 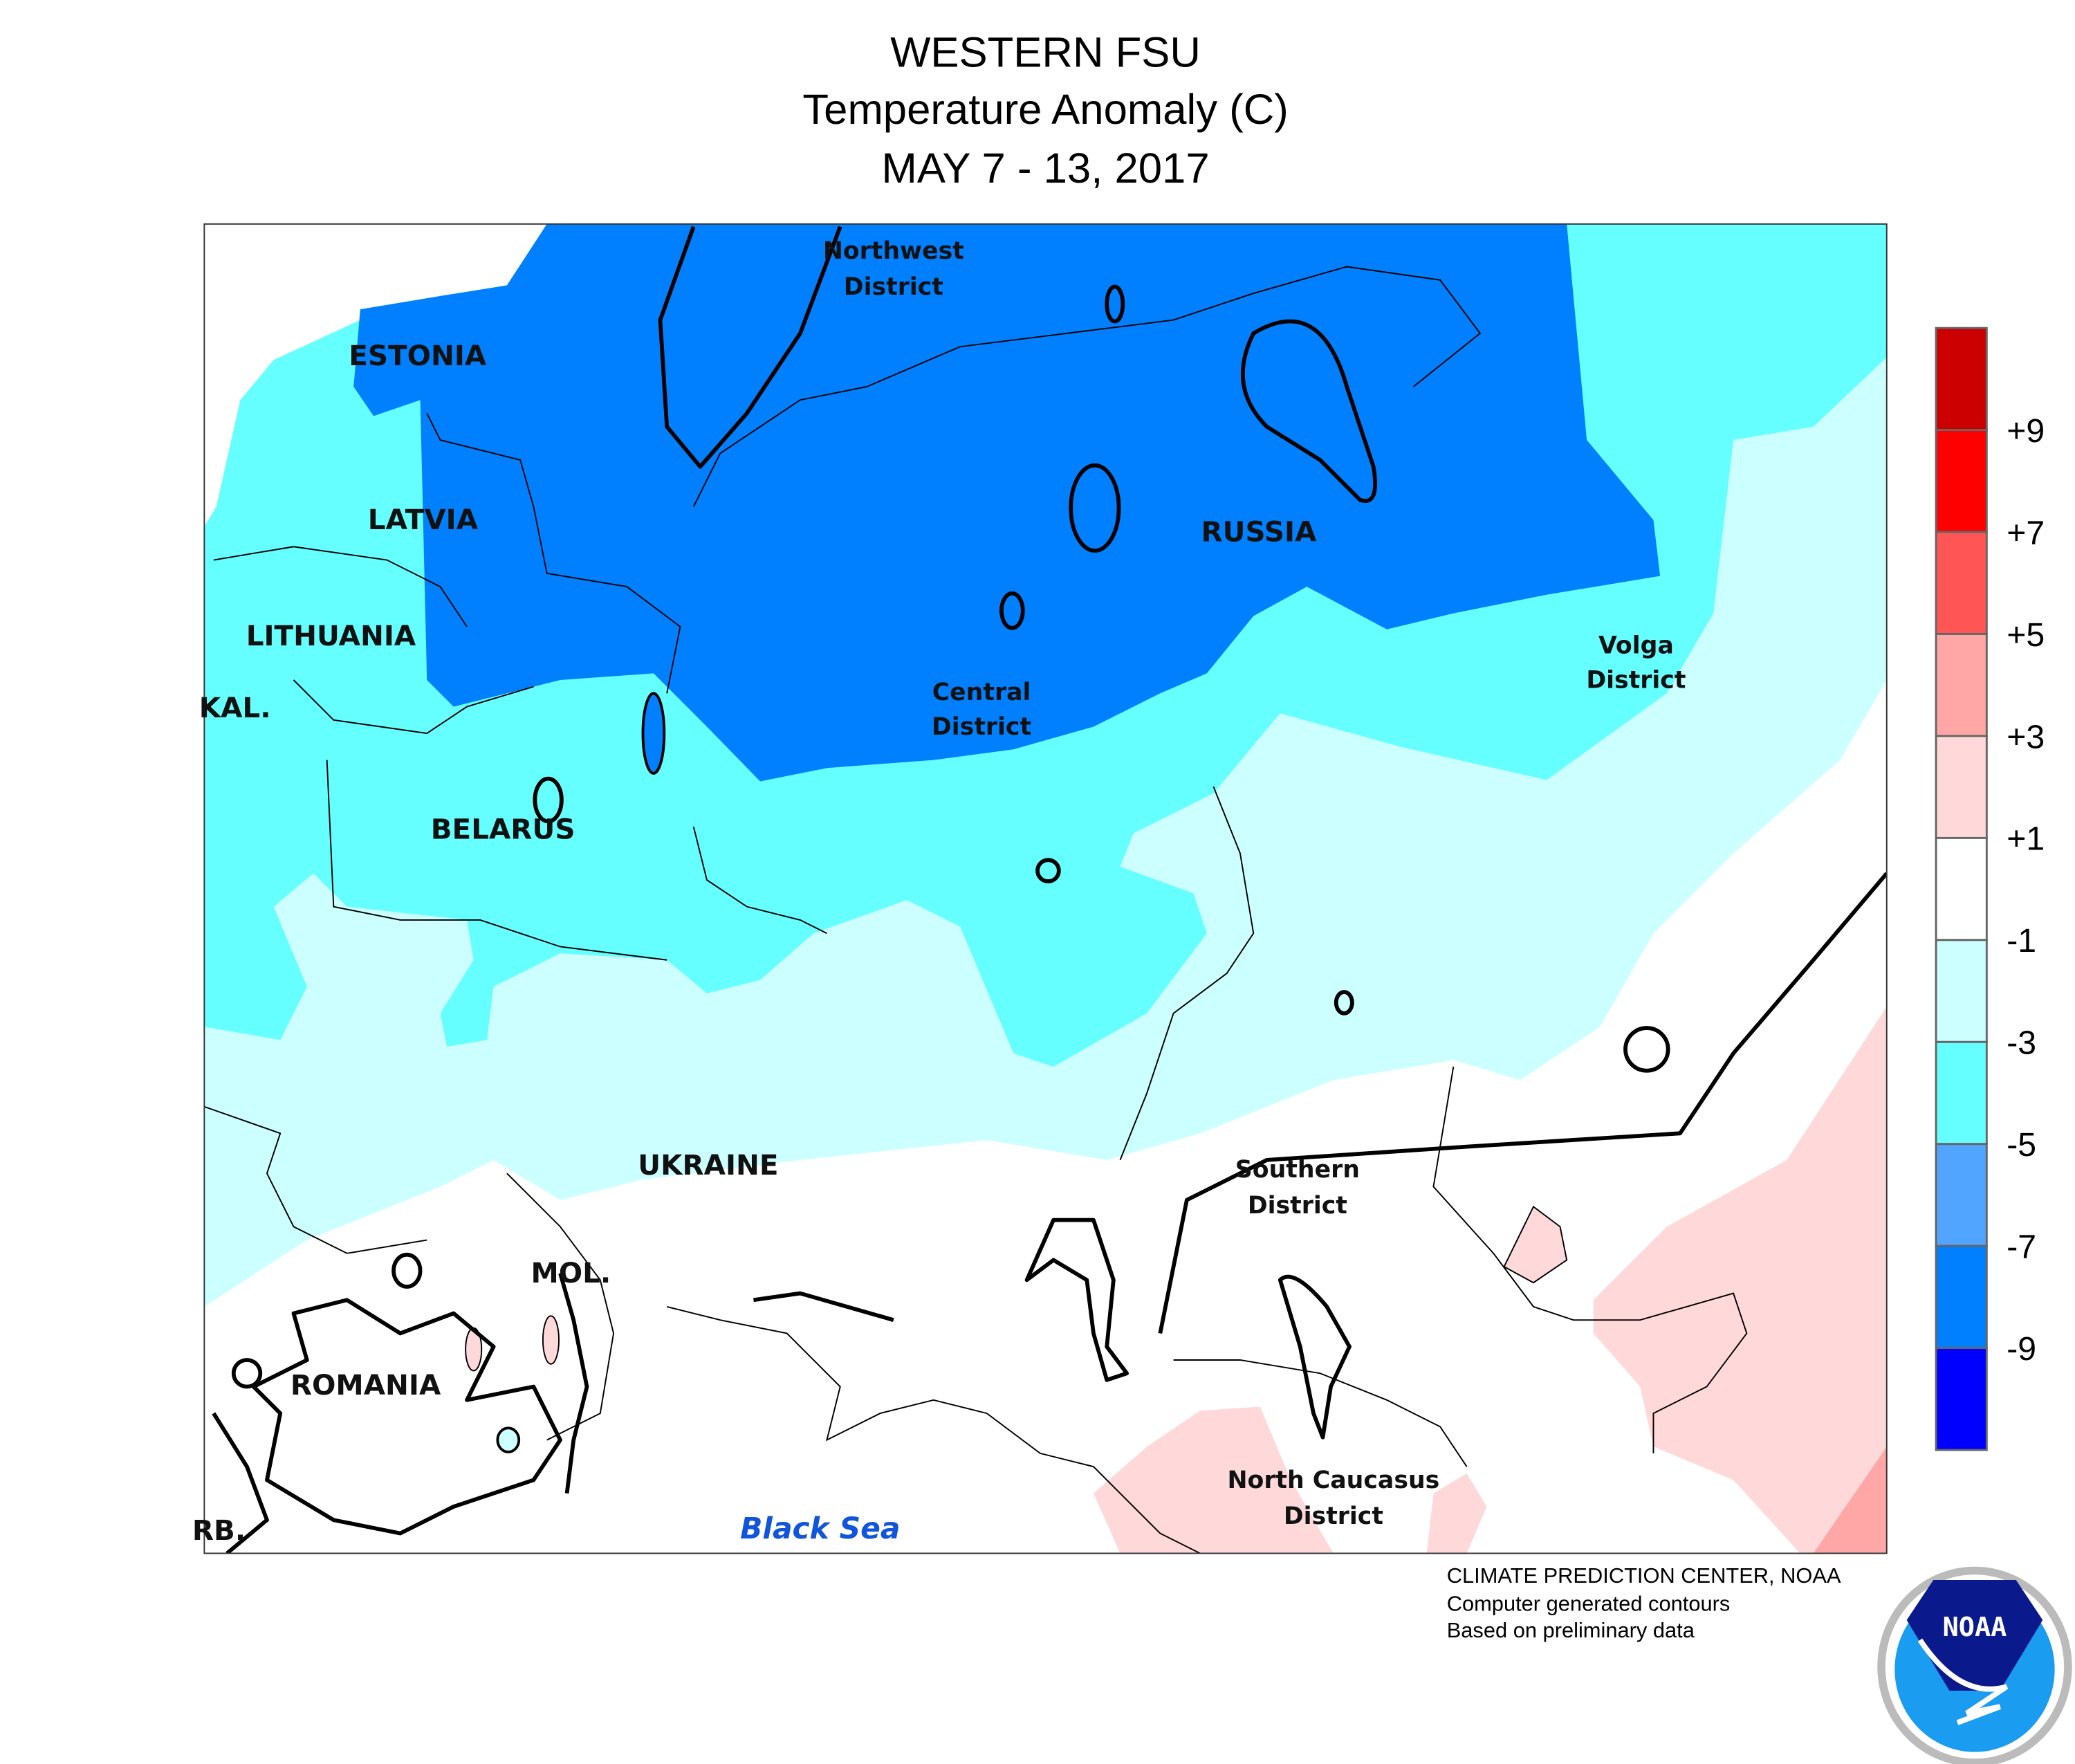 What do you see at coordinates (418, 355) in the screenshot?
I see `label-estonia: ESTONIA` at bounding box center [418, 355].